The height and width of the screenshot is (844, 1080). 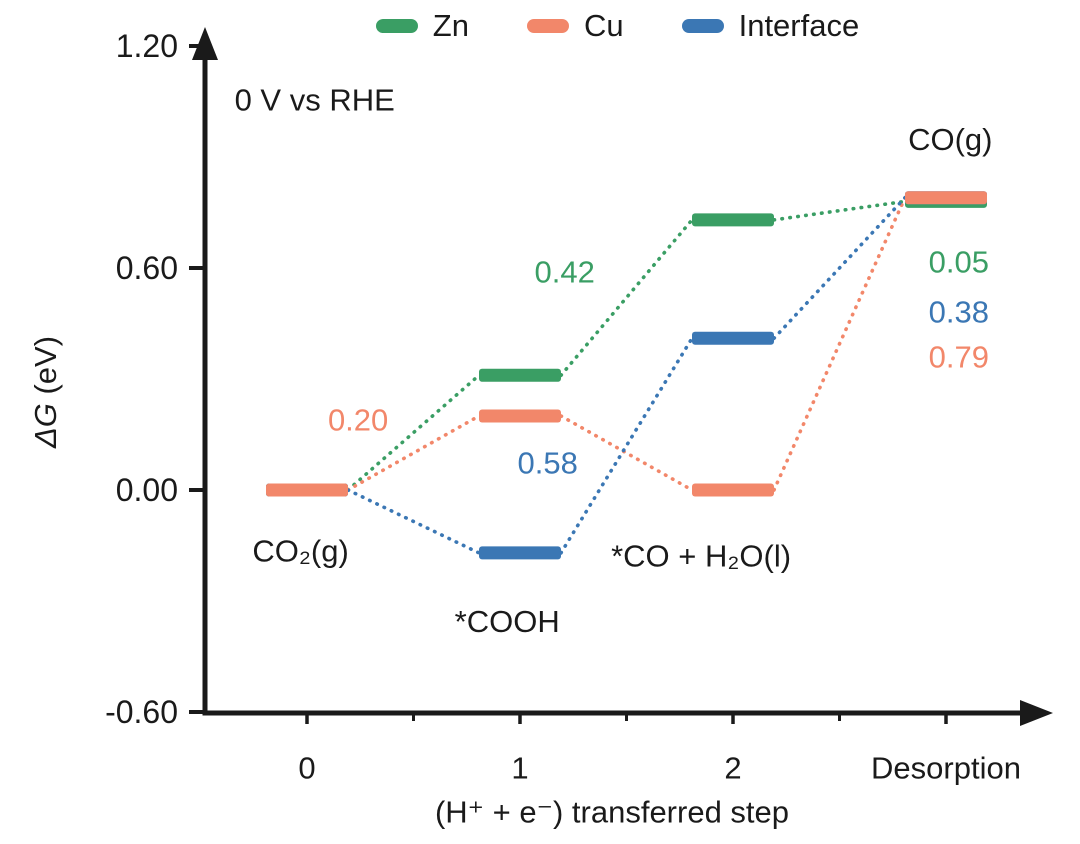 I want to click on legend-label-zn: Zn, so click(x=450, y=25).